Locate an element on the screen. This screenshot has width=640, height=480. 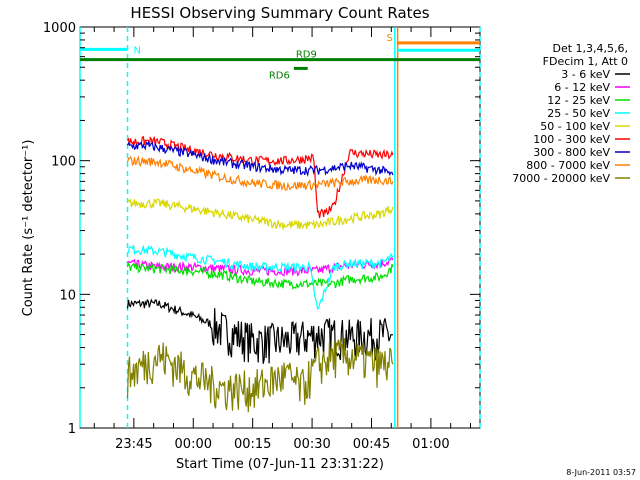
chart-title: HESSI Observing Summary Count Rates is located at coordinates (279, 13).